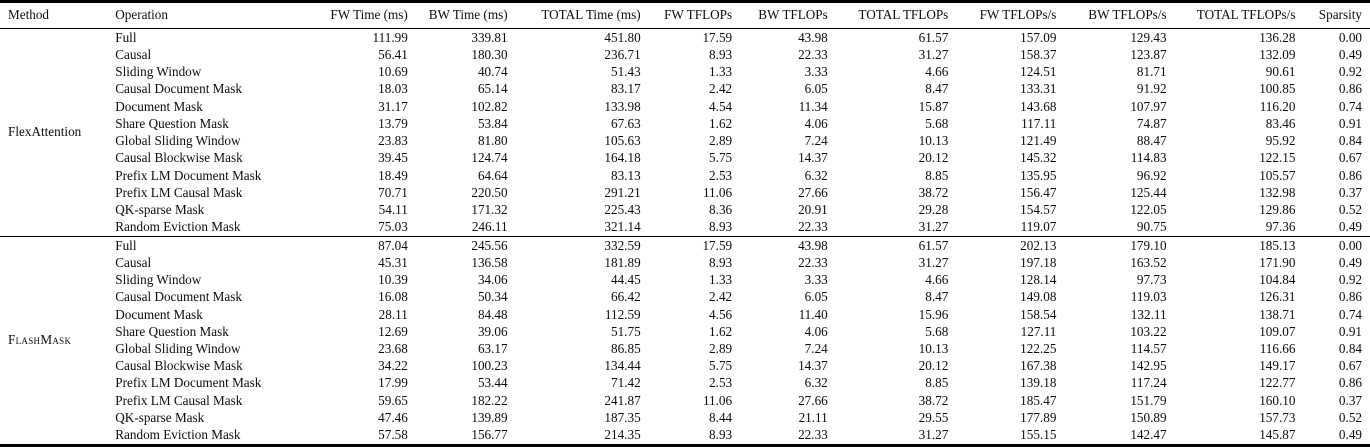 This screenshot has height=447, width=1370. Describe the element at coordinates (172, 123) in the screenshot. I see `operation-cell: Share Question Mask` at that location.